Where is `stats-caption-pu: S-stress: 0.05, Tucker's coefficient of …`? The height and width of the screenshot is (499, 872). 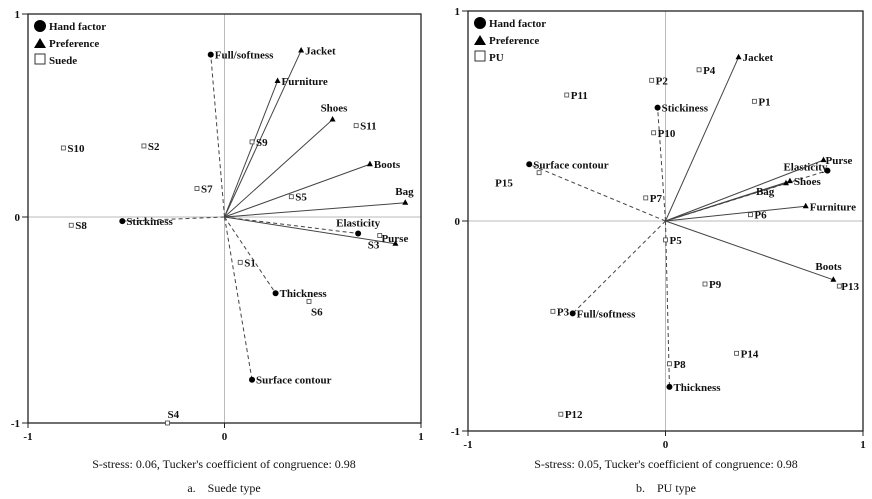
stats-caption-pu: S-stress: 0.05, Tucker's coefficient of … is located at coordinates (666, 464).